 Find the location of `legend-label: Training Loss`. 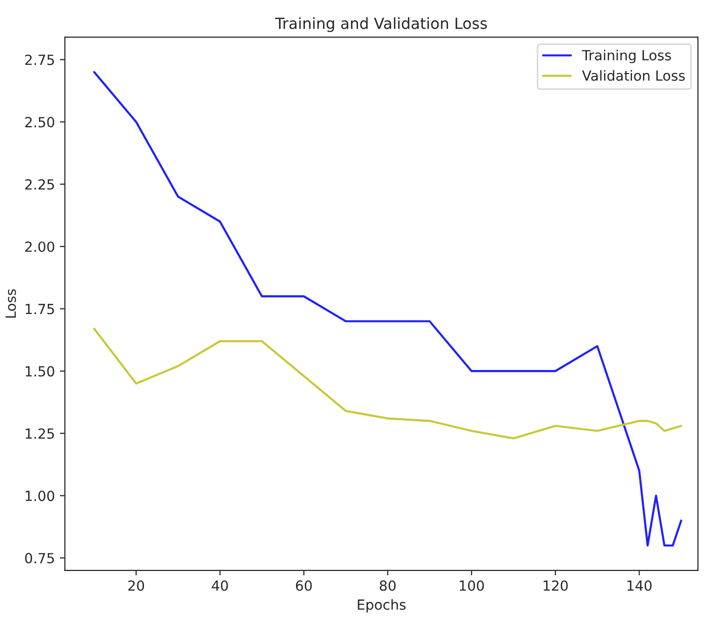

legend-label: Training Loss is located at coordinates (626, 57).